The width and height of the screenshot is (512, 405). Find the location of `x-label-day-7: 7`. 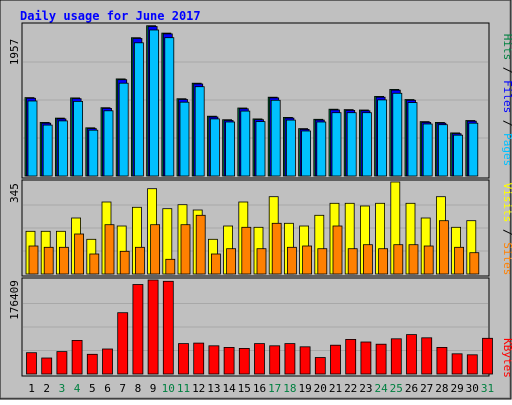

x-label-day-7: 7 is located at coordinates (122, 388).